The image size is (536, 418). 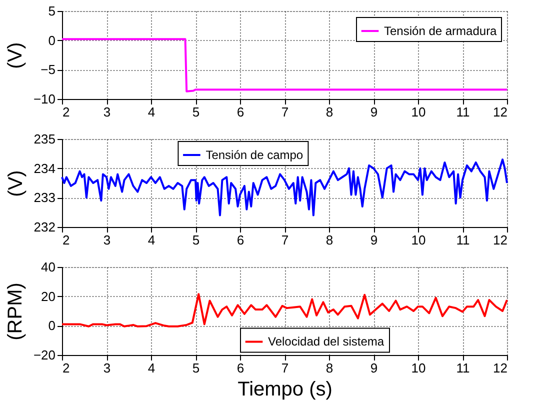 What do you see at coordinates (48, 267) in the screenshot?
I see `y-tick-label: 40` at bounding box center [48, 267].